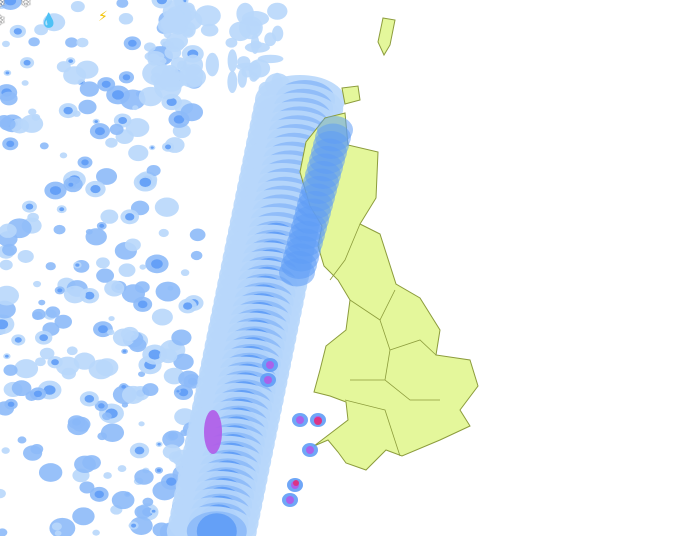 Image resolution: width=680 pixels, height=536 pixels. I want to click on front-band-heavy, so click(216, 524).